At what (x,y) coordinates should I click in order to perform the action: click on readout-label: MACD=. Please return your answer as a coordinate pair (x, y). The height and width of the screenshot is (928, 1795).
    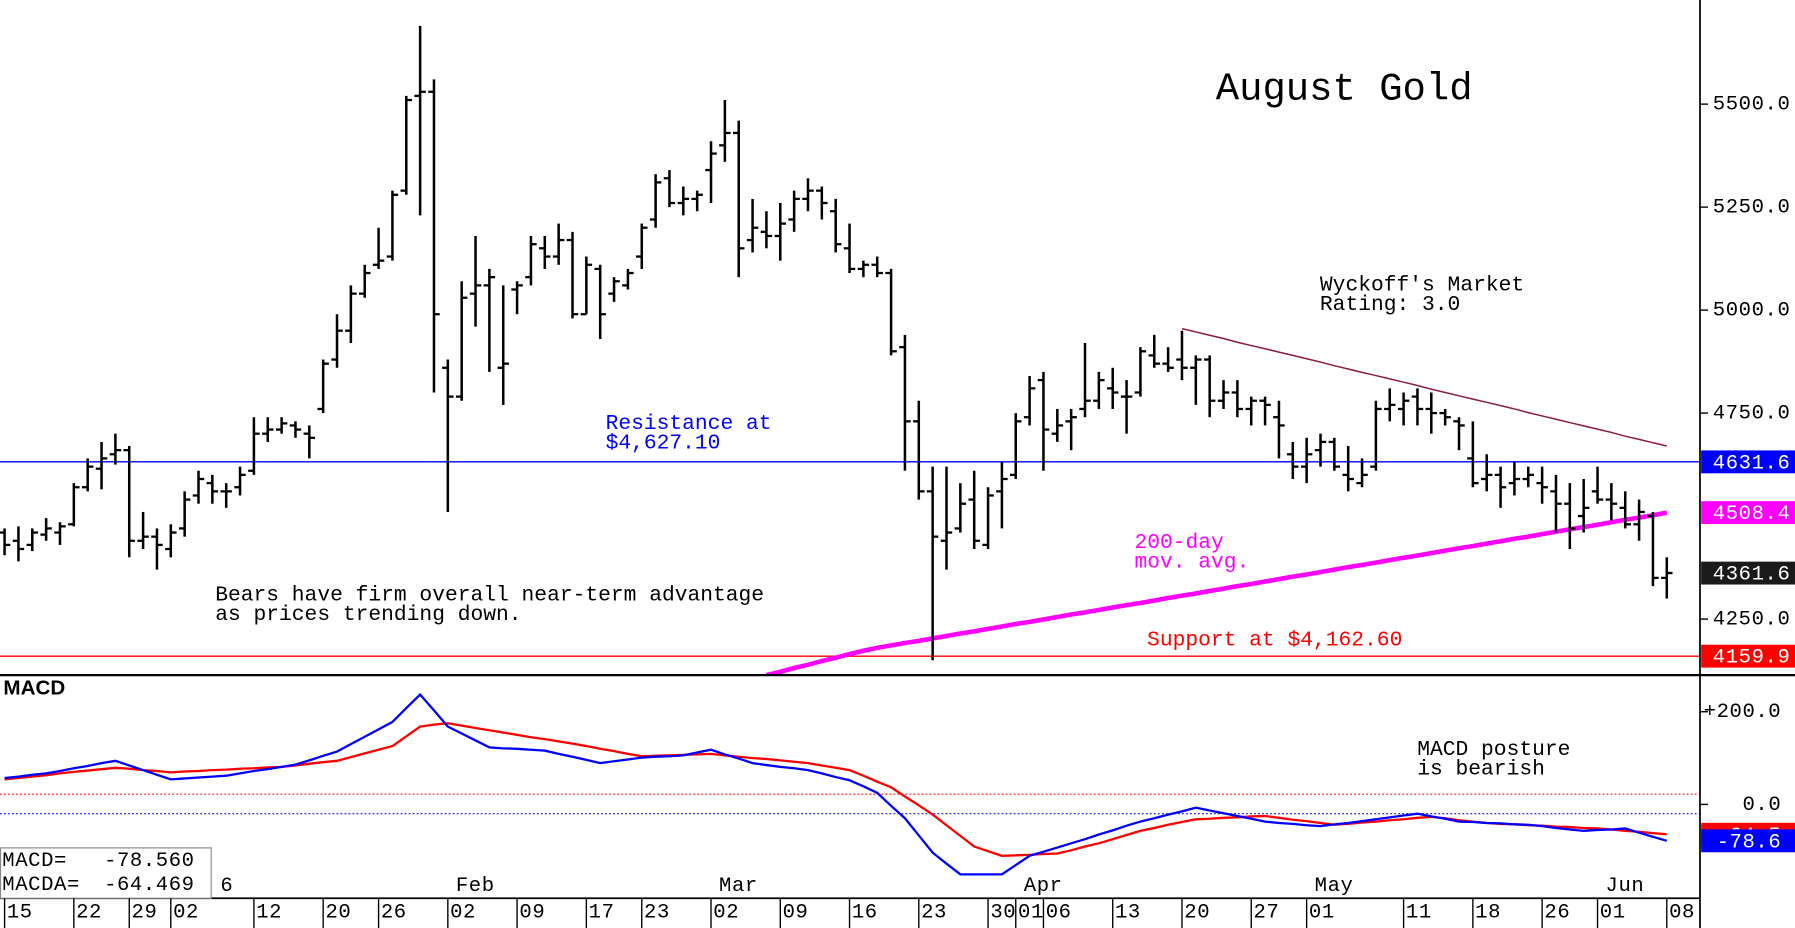
    Looking at the image, I should click on (34, 861).